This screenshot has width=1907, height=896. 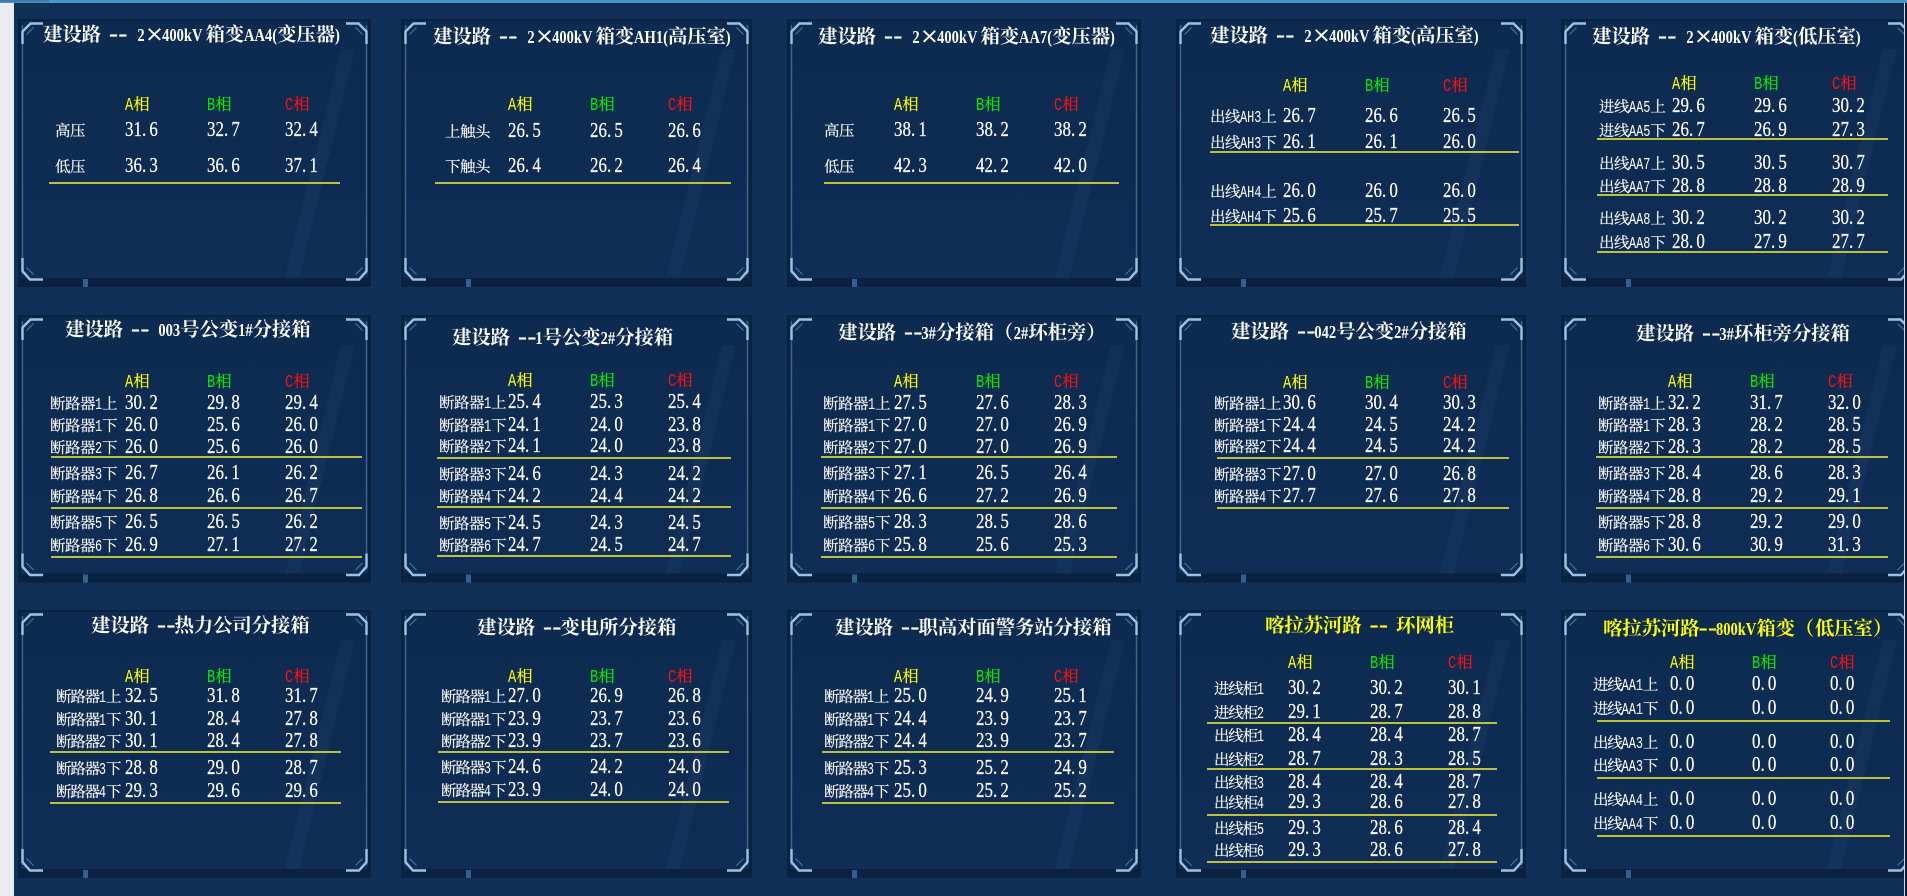 What do you see at coordinates (1070, 446) in the screenshot?
I see `svg-text: 26.9` at bounding box center [1070, 446].